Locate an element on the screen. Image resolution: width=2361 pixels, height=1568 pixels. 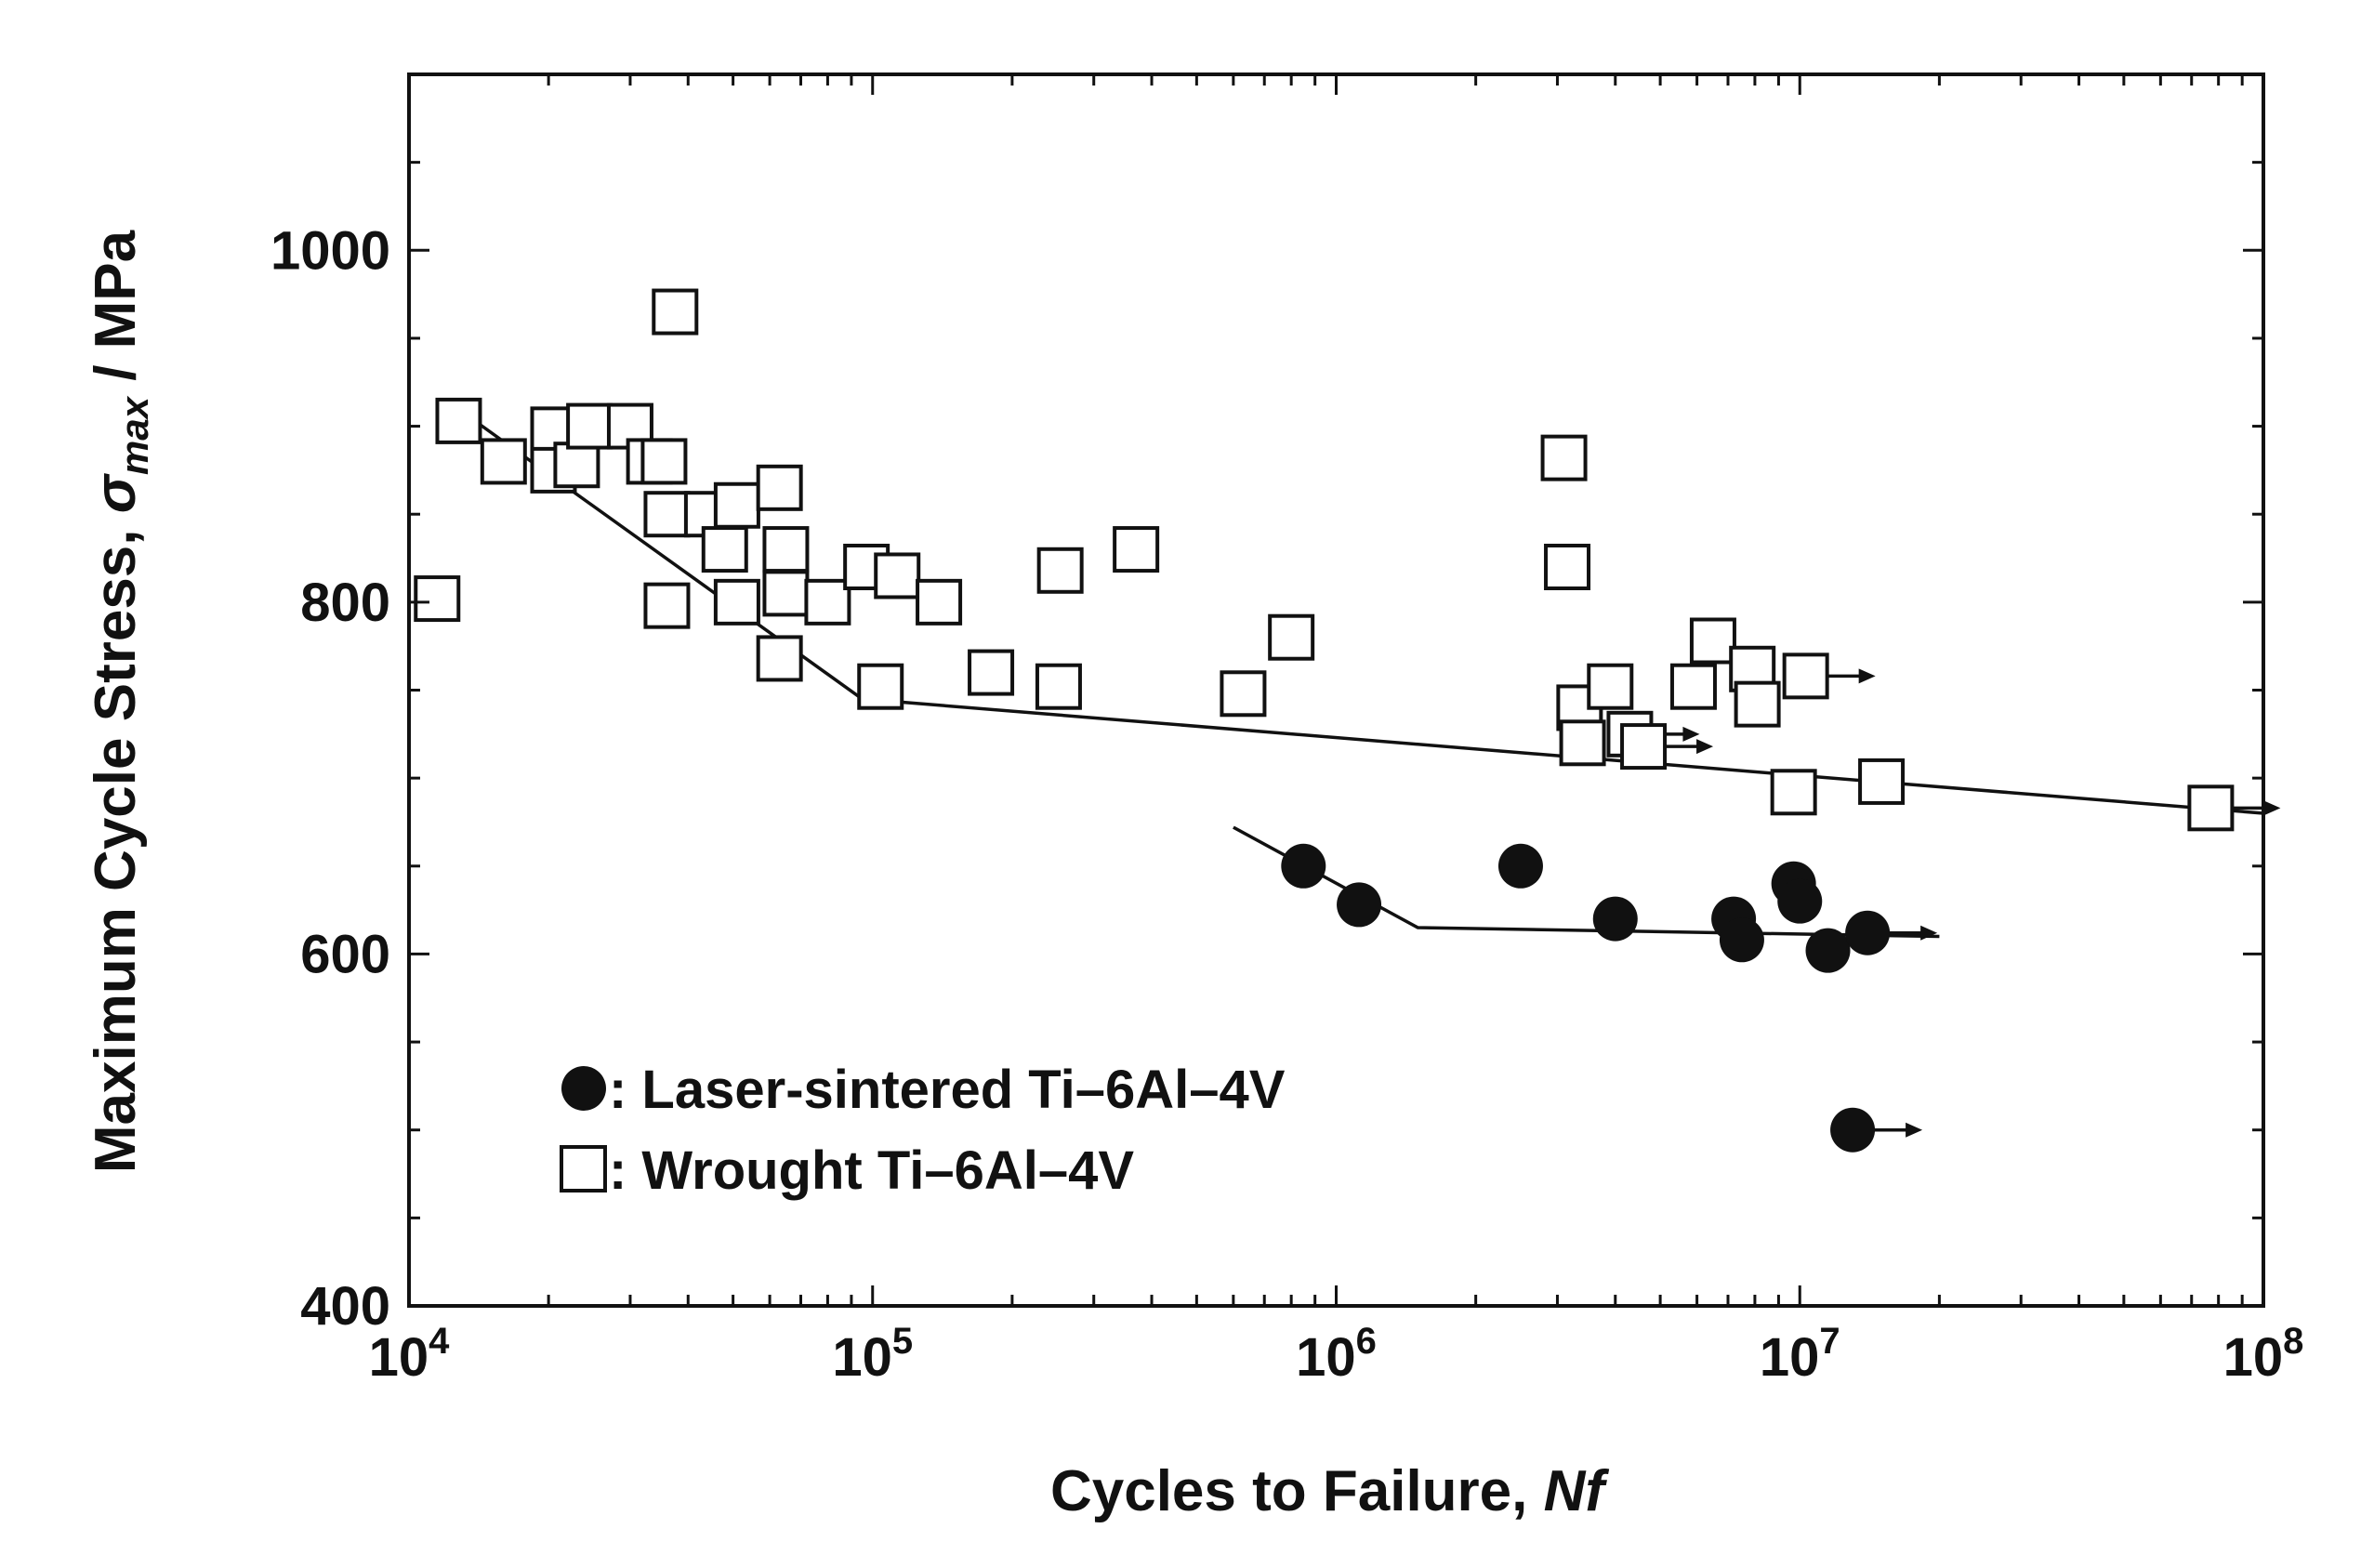
x-axis-title-italic: Nf is located at coordinates (1577, 1491).